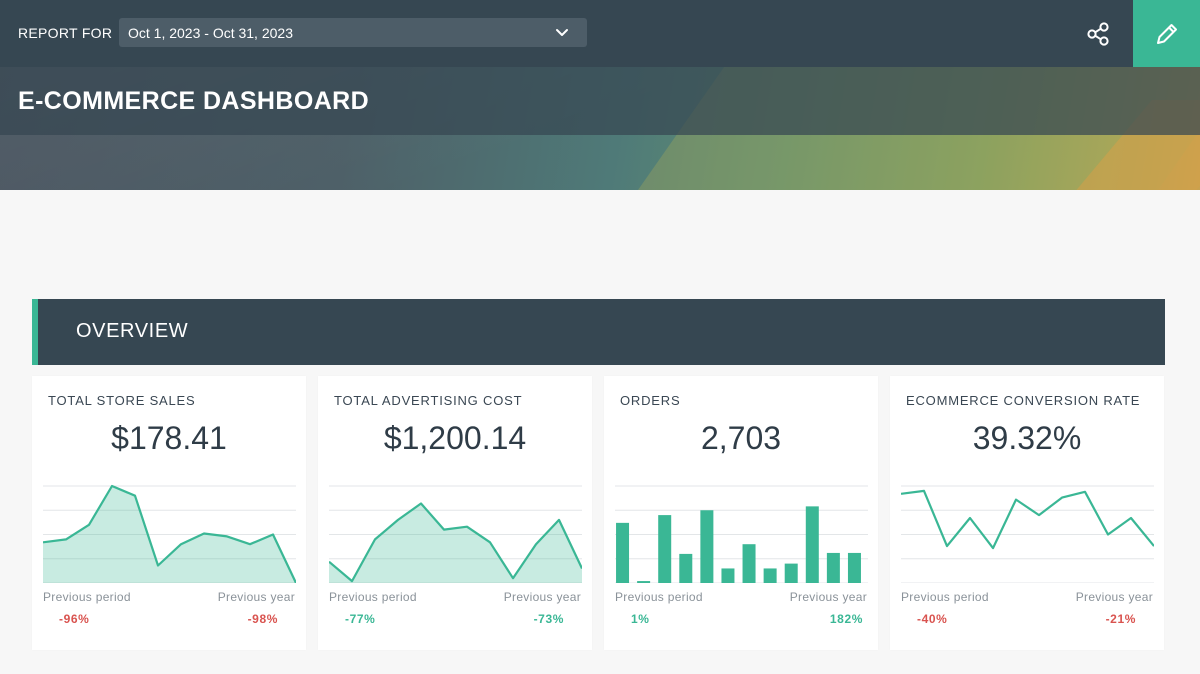 Image resolution: width=1200 pixels, height=674 pixels. Describe the element at coordinates (600, 101) in the screenshot. I see `title-bar: E-COMMERCE DASHBOARD` at that location.